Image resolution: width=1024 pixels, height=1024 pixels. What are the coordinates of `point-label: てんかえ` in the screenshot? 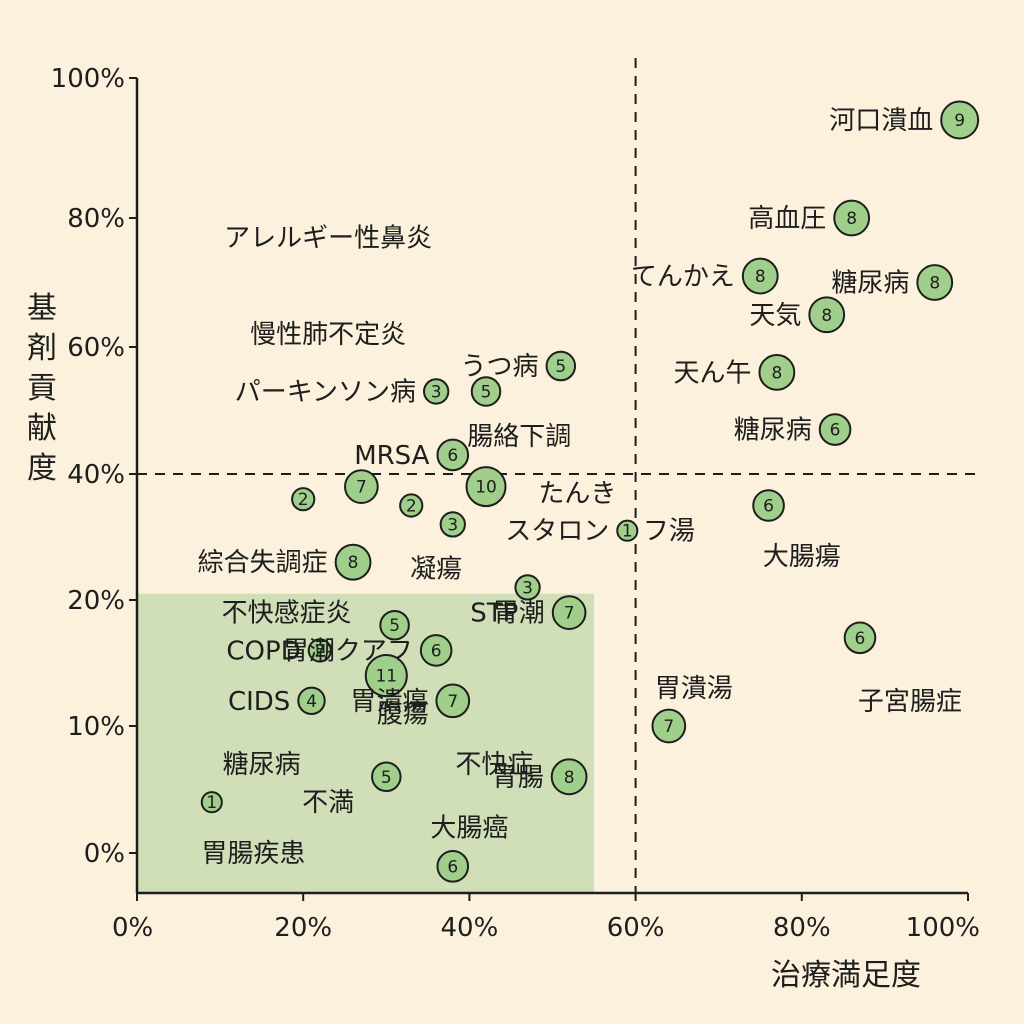 It's located at (683, 277).